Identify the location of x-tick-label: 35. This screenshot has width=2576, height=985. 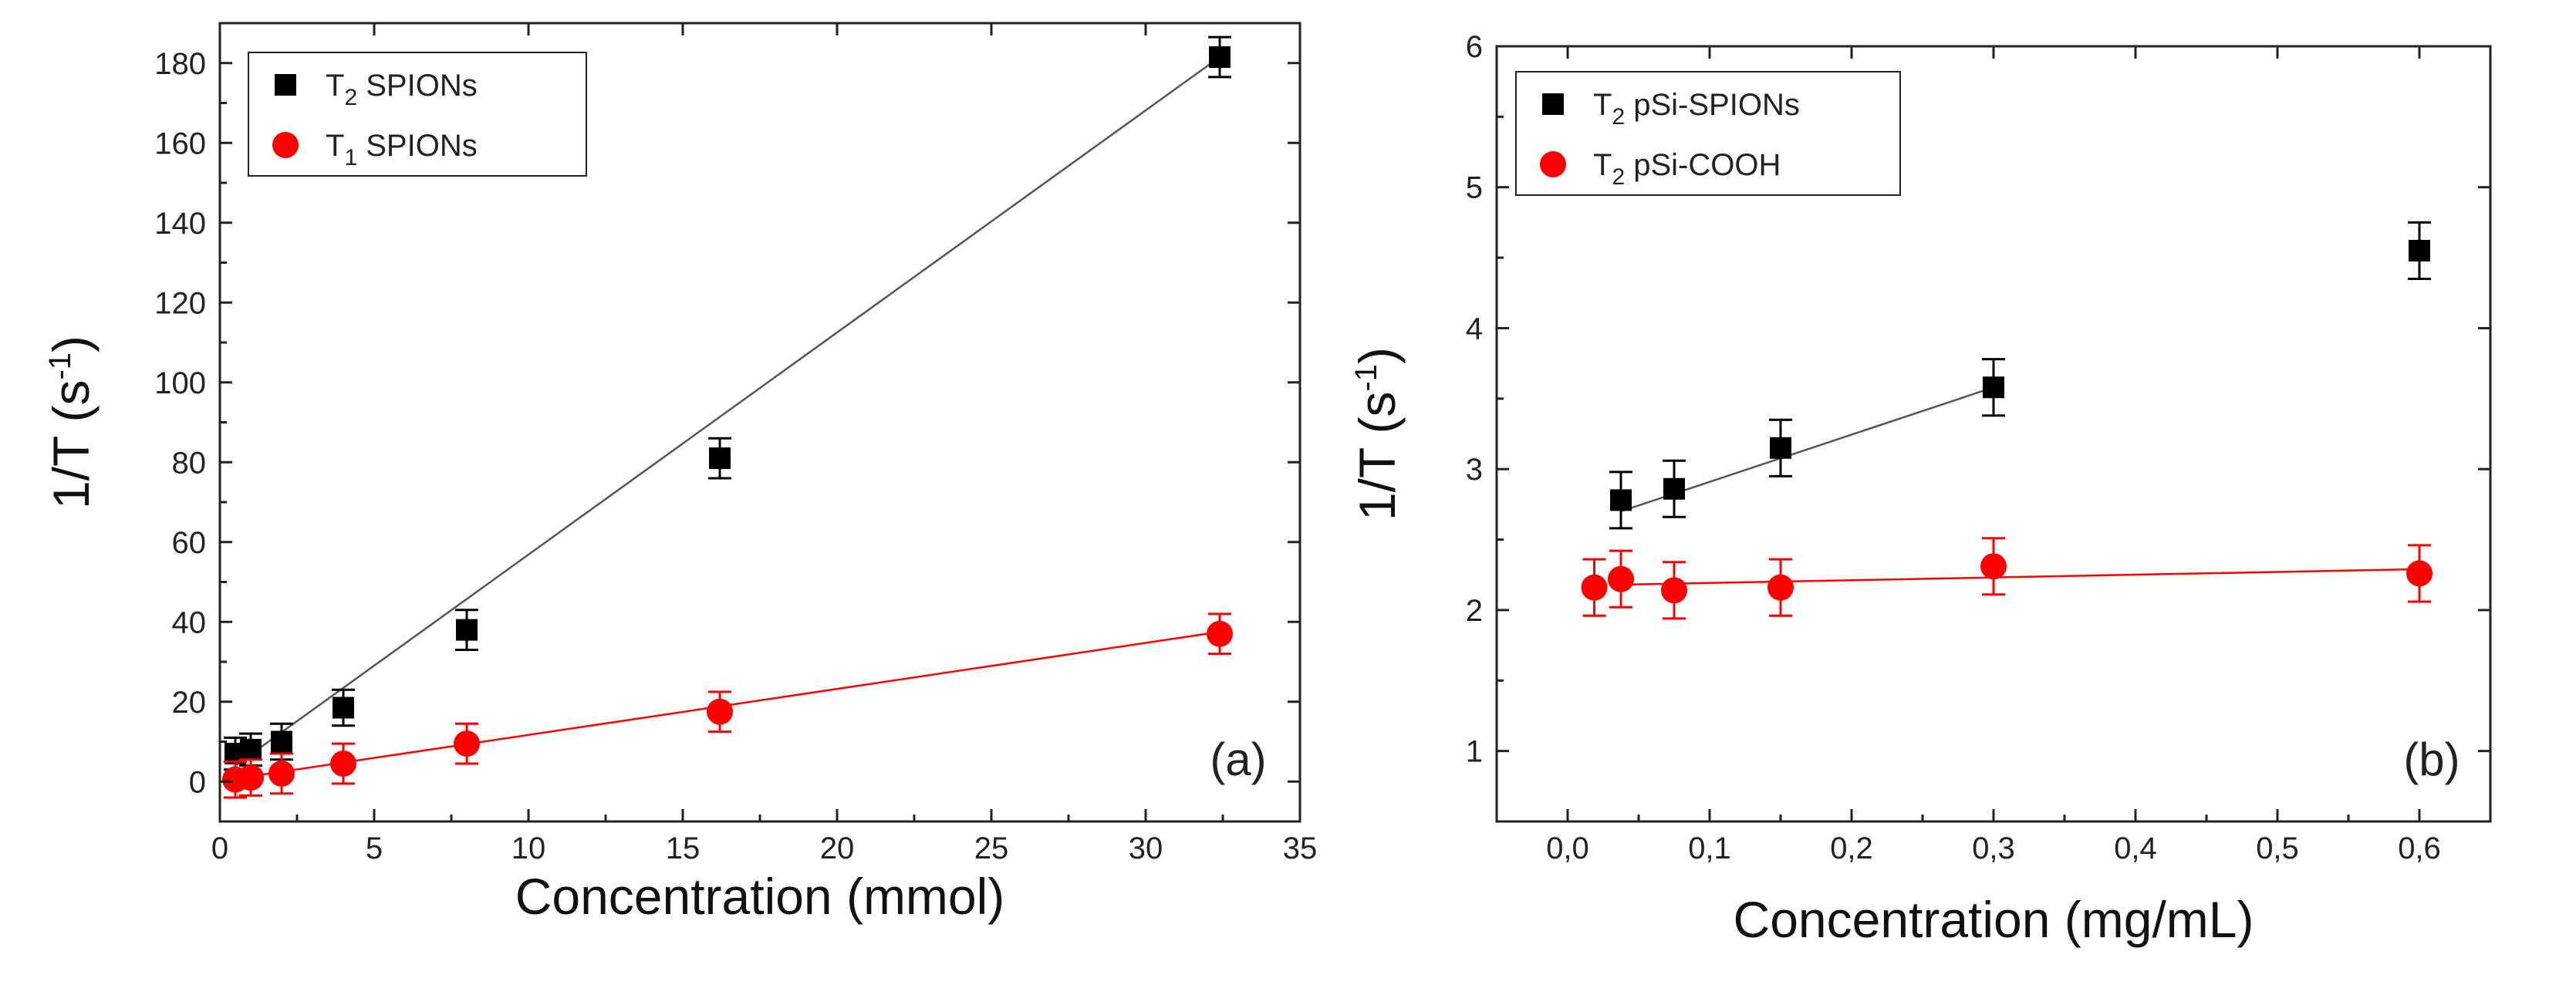
(1300, 848).